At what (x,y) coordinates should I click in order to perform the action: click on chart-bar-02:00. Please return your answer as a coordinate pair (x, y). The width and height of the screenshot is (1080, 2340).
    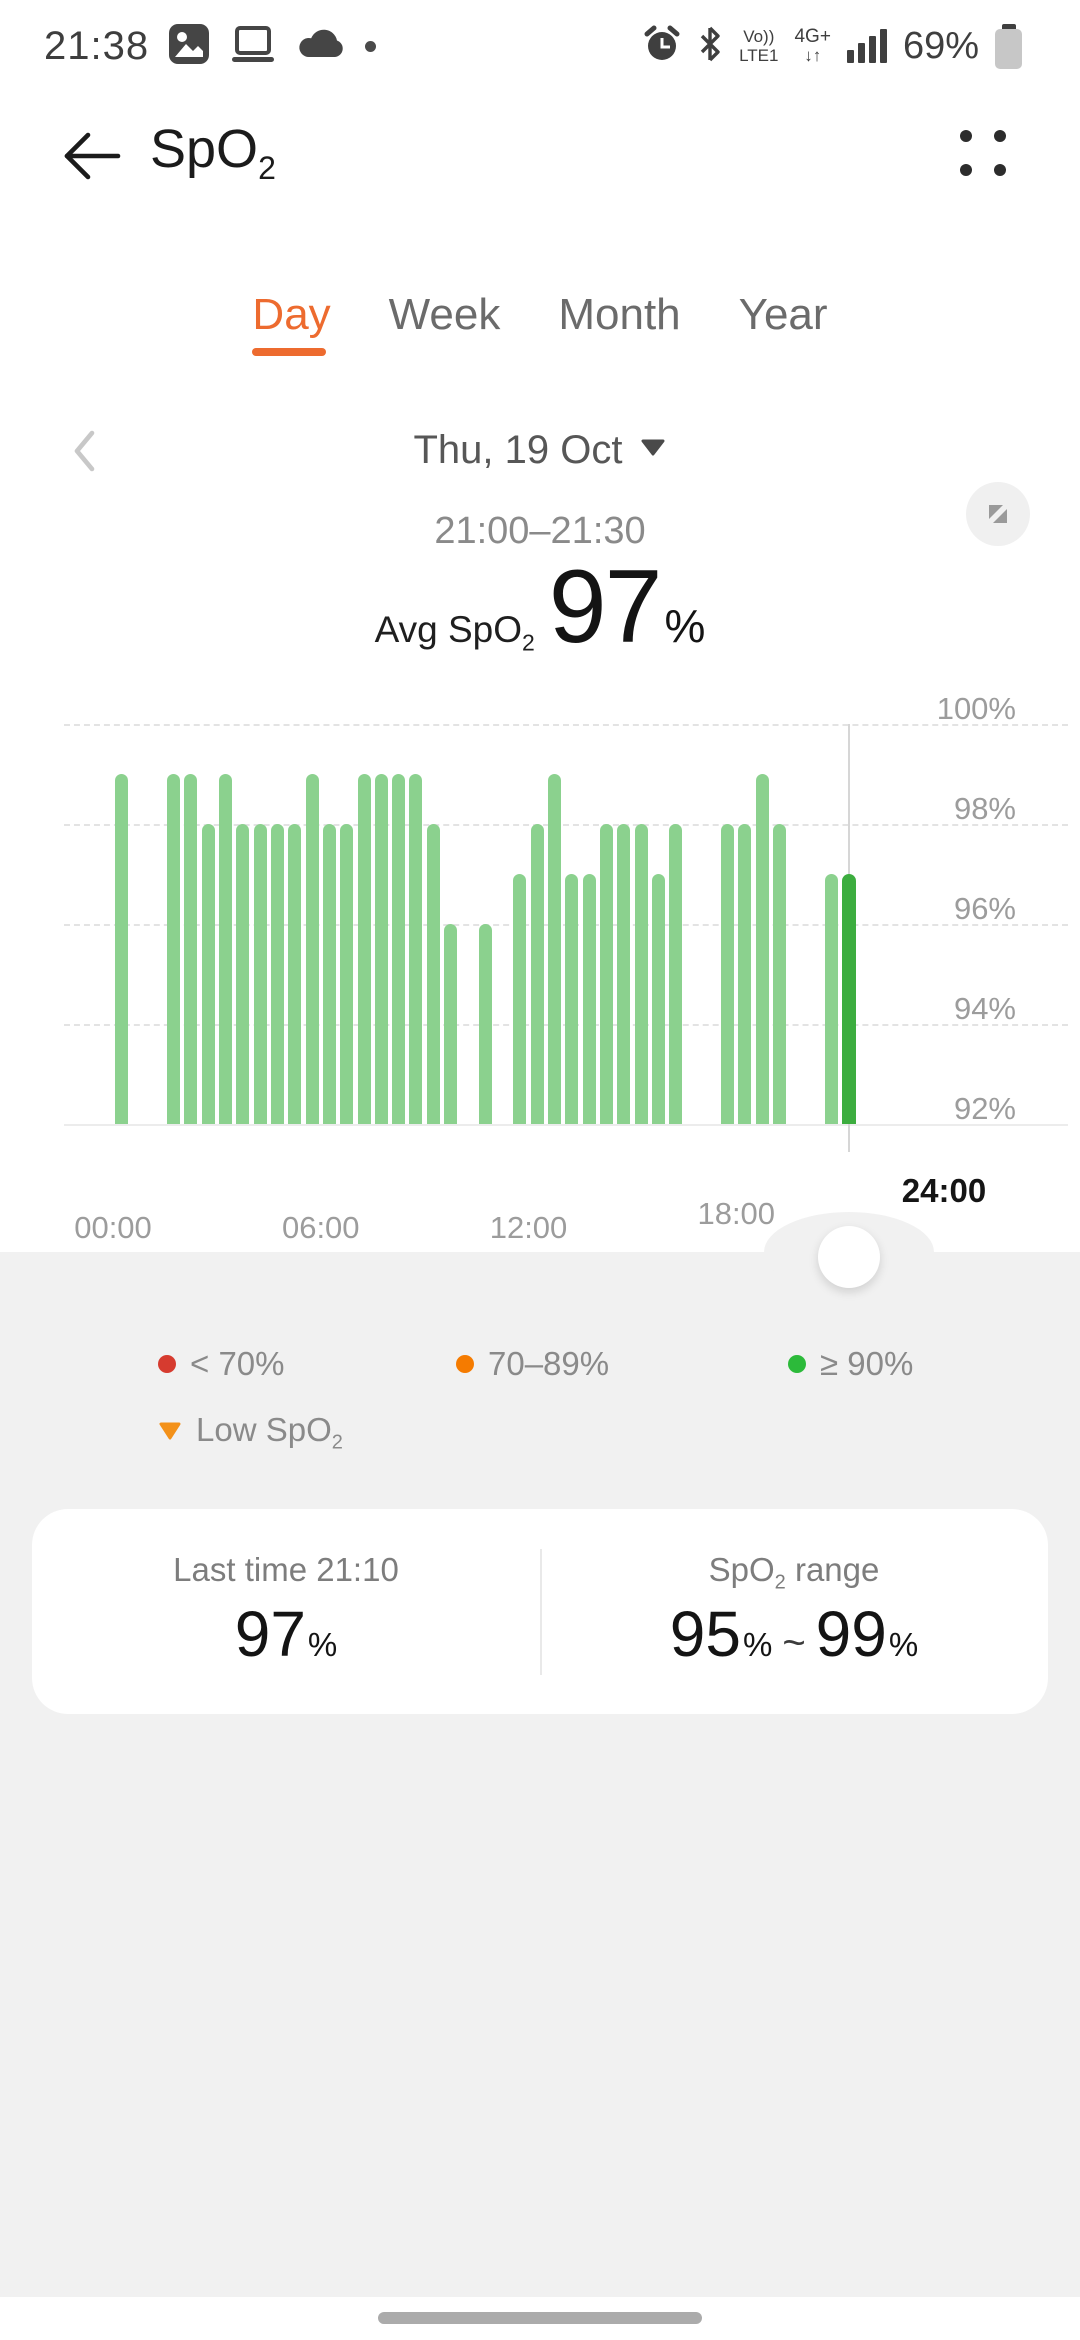
    Looking at the image, I should click on (191, 949).